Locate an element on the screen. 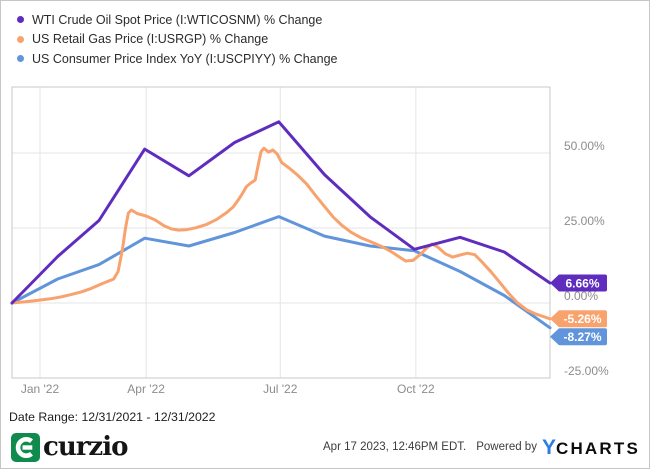 Image resolution: width=650 pixels, height=469 pixels. timestamp: Apr 17 2023, 12:46PM EDT. is located at coordinates (395, 447).